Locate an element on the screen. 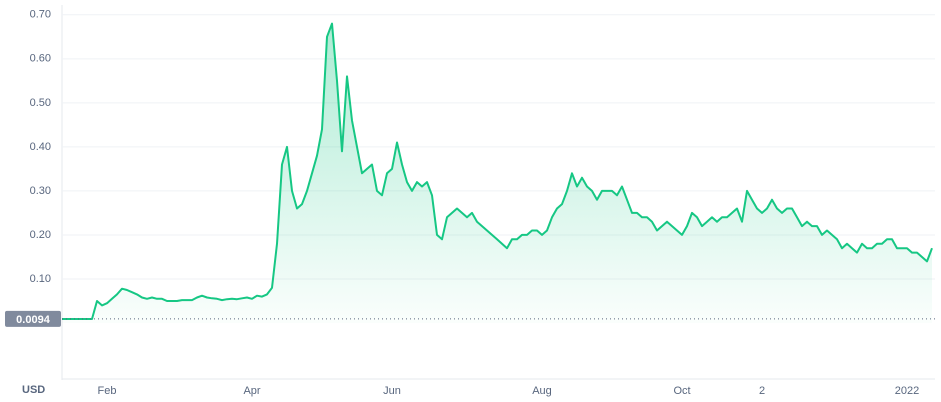 The image size is (941, 402). x-tick-label: Jun is located at coordinates (392, 391).